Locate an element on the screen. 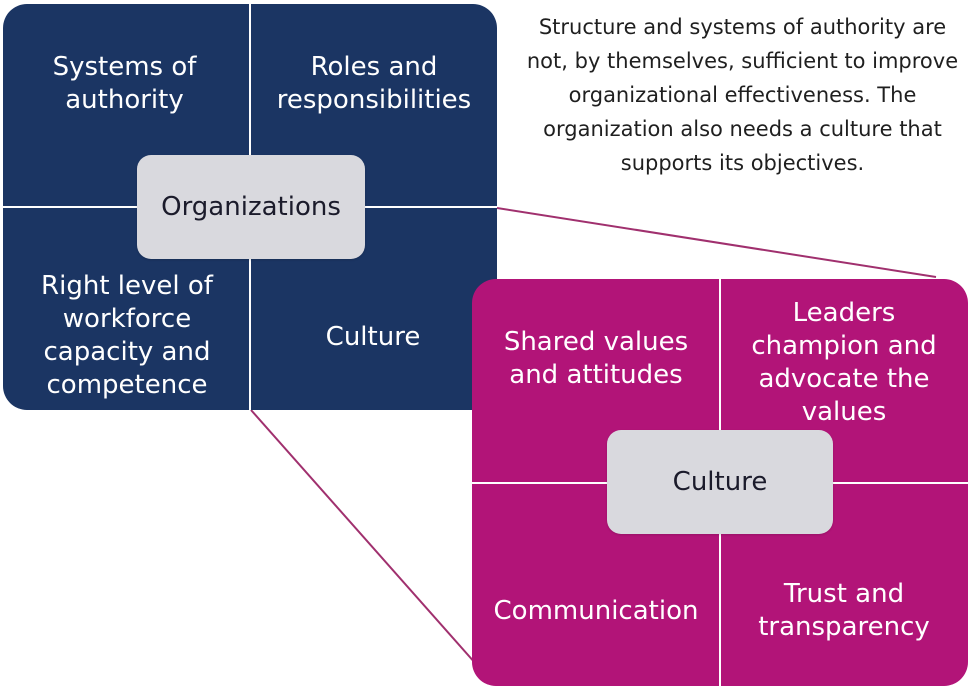  culture-quadrant-leaders-champion: Leaders champion and advocate the values is located at coordinates (844, 362).